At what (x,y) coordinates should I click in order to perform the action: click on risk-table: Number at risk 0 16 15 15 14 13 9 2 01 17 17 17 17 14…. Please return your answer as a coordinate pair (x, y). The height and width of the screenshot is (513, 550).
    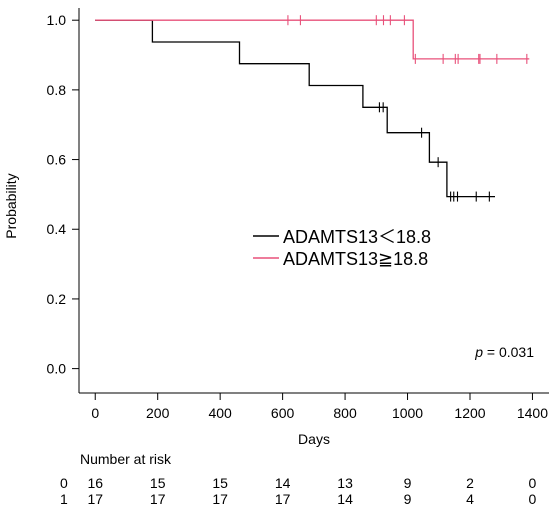
    Looking at the image, I should click on (298, 479).